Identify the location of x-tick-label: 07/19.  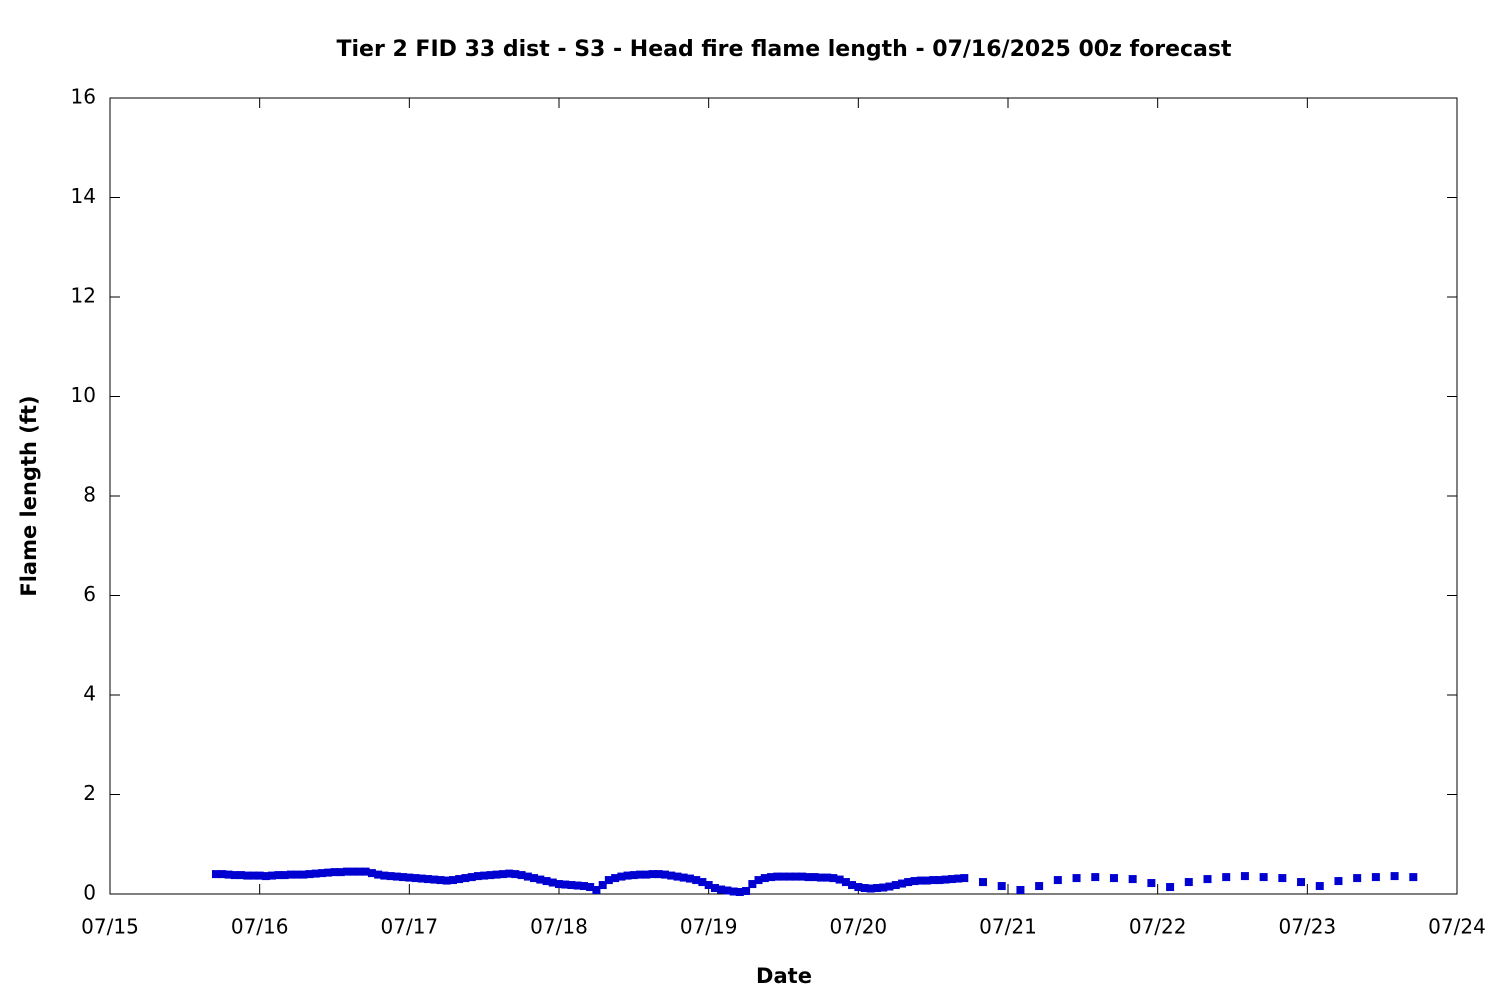
(709, 927).